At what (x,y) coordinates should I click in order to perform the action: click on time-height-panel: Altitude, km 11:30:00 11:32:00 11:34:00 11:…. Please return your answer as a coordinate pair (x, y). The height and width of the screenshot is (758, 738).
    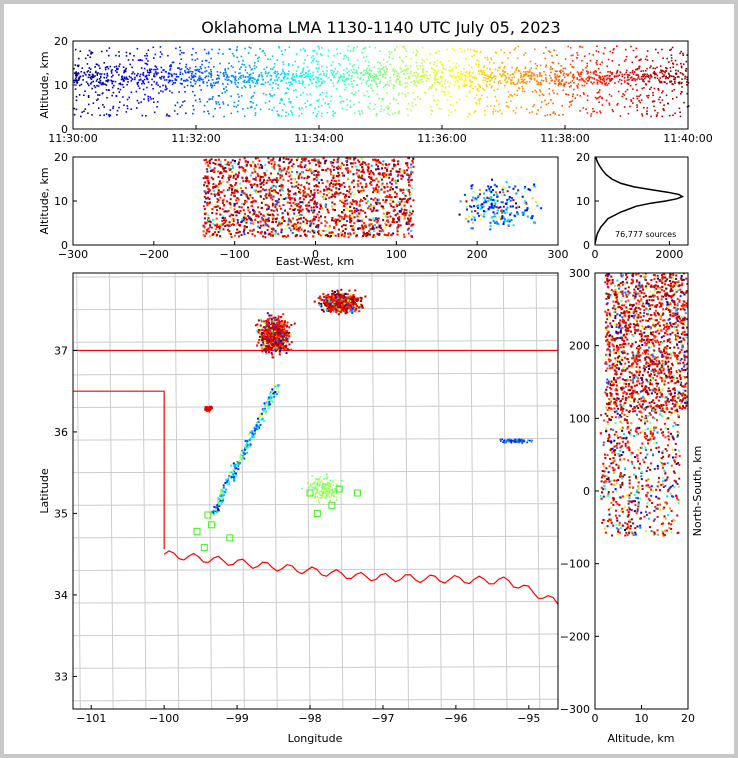
    Looking at the image, I should click on (375, 90).